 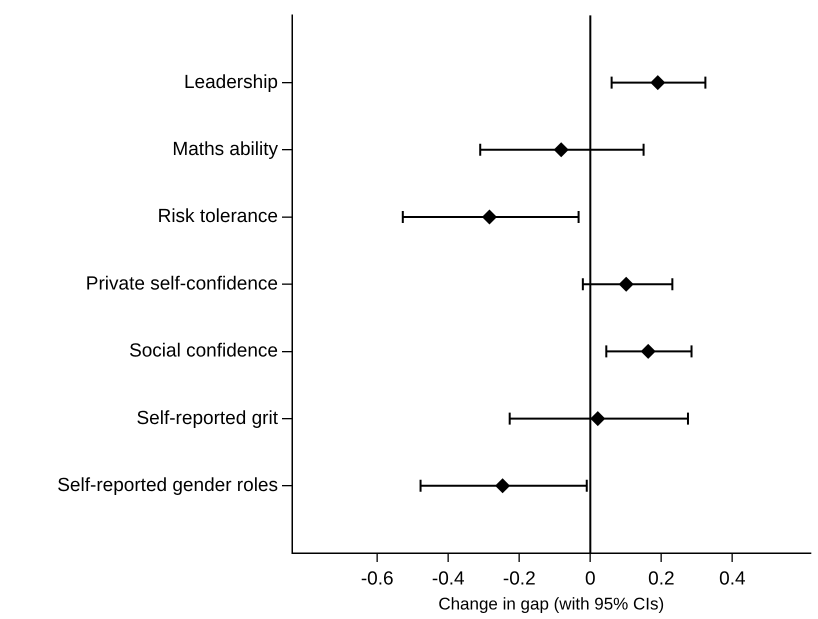 I want to click on y-tick-label: Social confidence, so click(x=203, y=351).